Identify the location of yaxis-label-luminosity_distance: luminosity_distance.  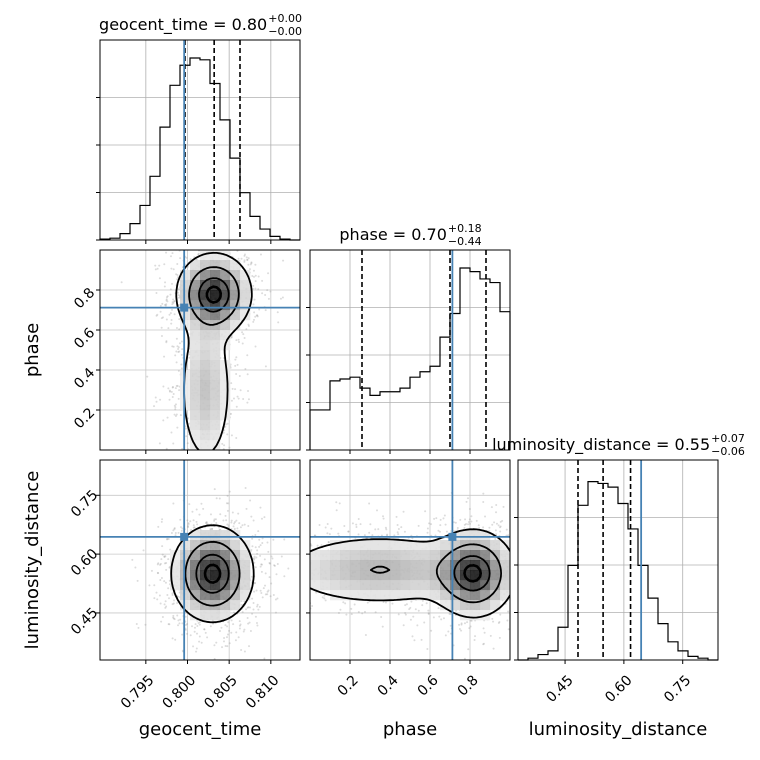
(32, 560).